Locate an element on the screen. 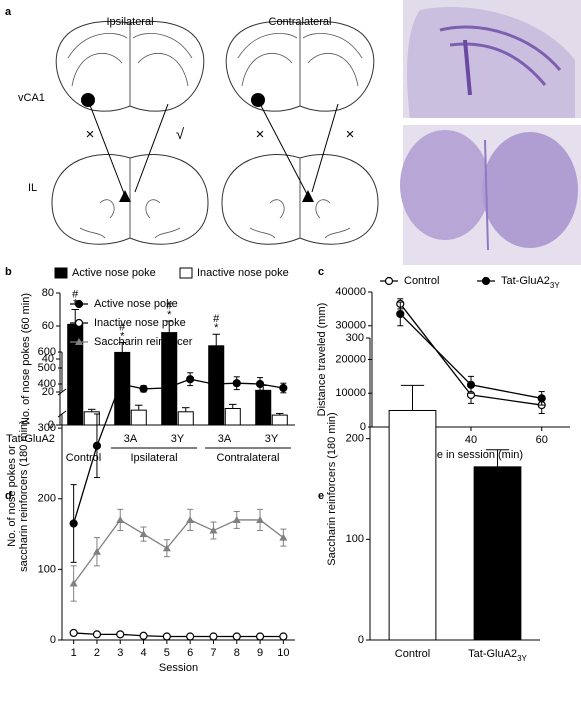 This screenshot has width=581, height=704. legend-label-main: Control is located at coordinates (421, 281).